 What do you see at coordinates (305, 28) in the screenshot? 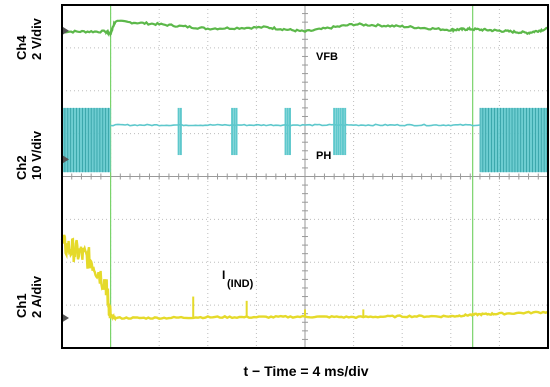
I see `vfb-trace` at bounding box center [305, 28].